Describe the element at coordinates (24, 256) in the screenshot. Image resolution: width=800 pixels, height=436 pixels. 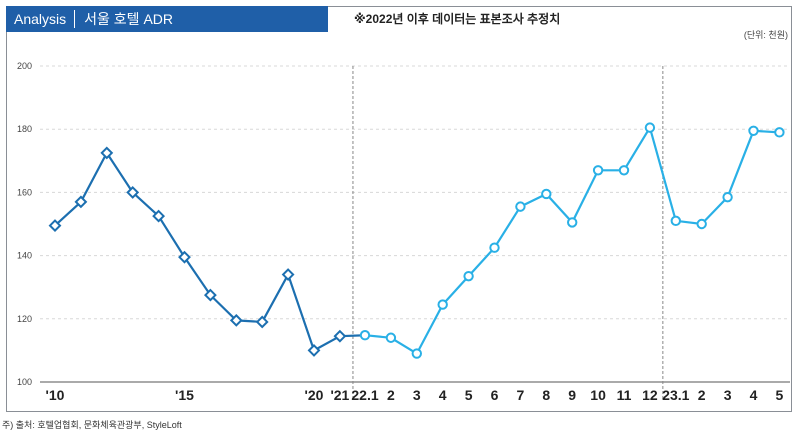
I see `y-tick-label: 140` at that location.